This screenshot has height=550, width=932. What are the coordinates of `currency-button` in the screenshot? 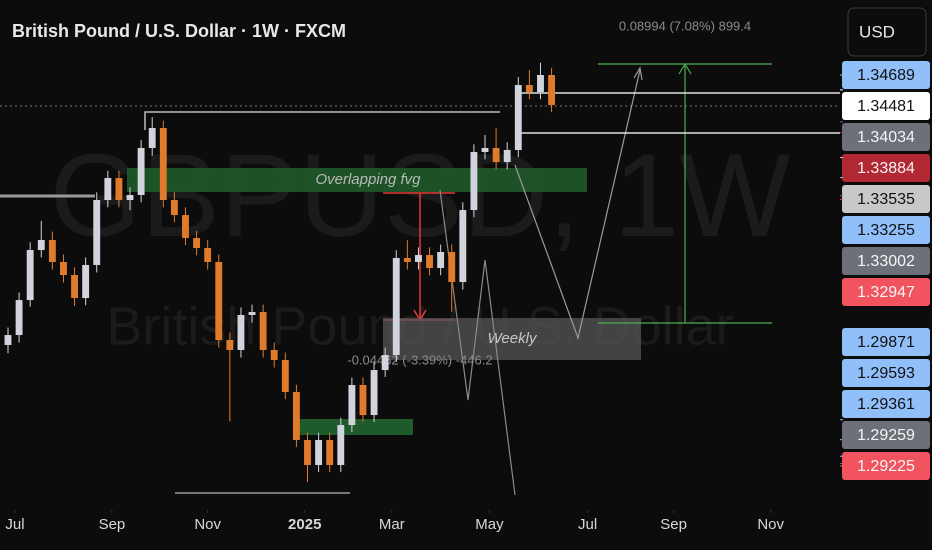 It's located at (887, 32).